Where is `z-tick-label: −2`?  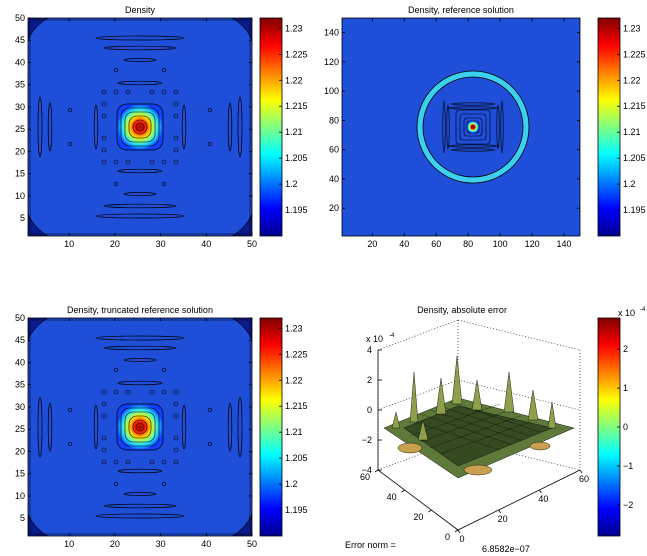
z-tick-label: −2 is located at coordinates (367, 440).